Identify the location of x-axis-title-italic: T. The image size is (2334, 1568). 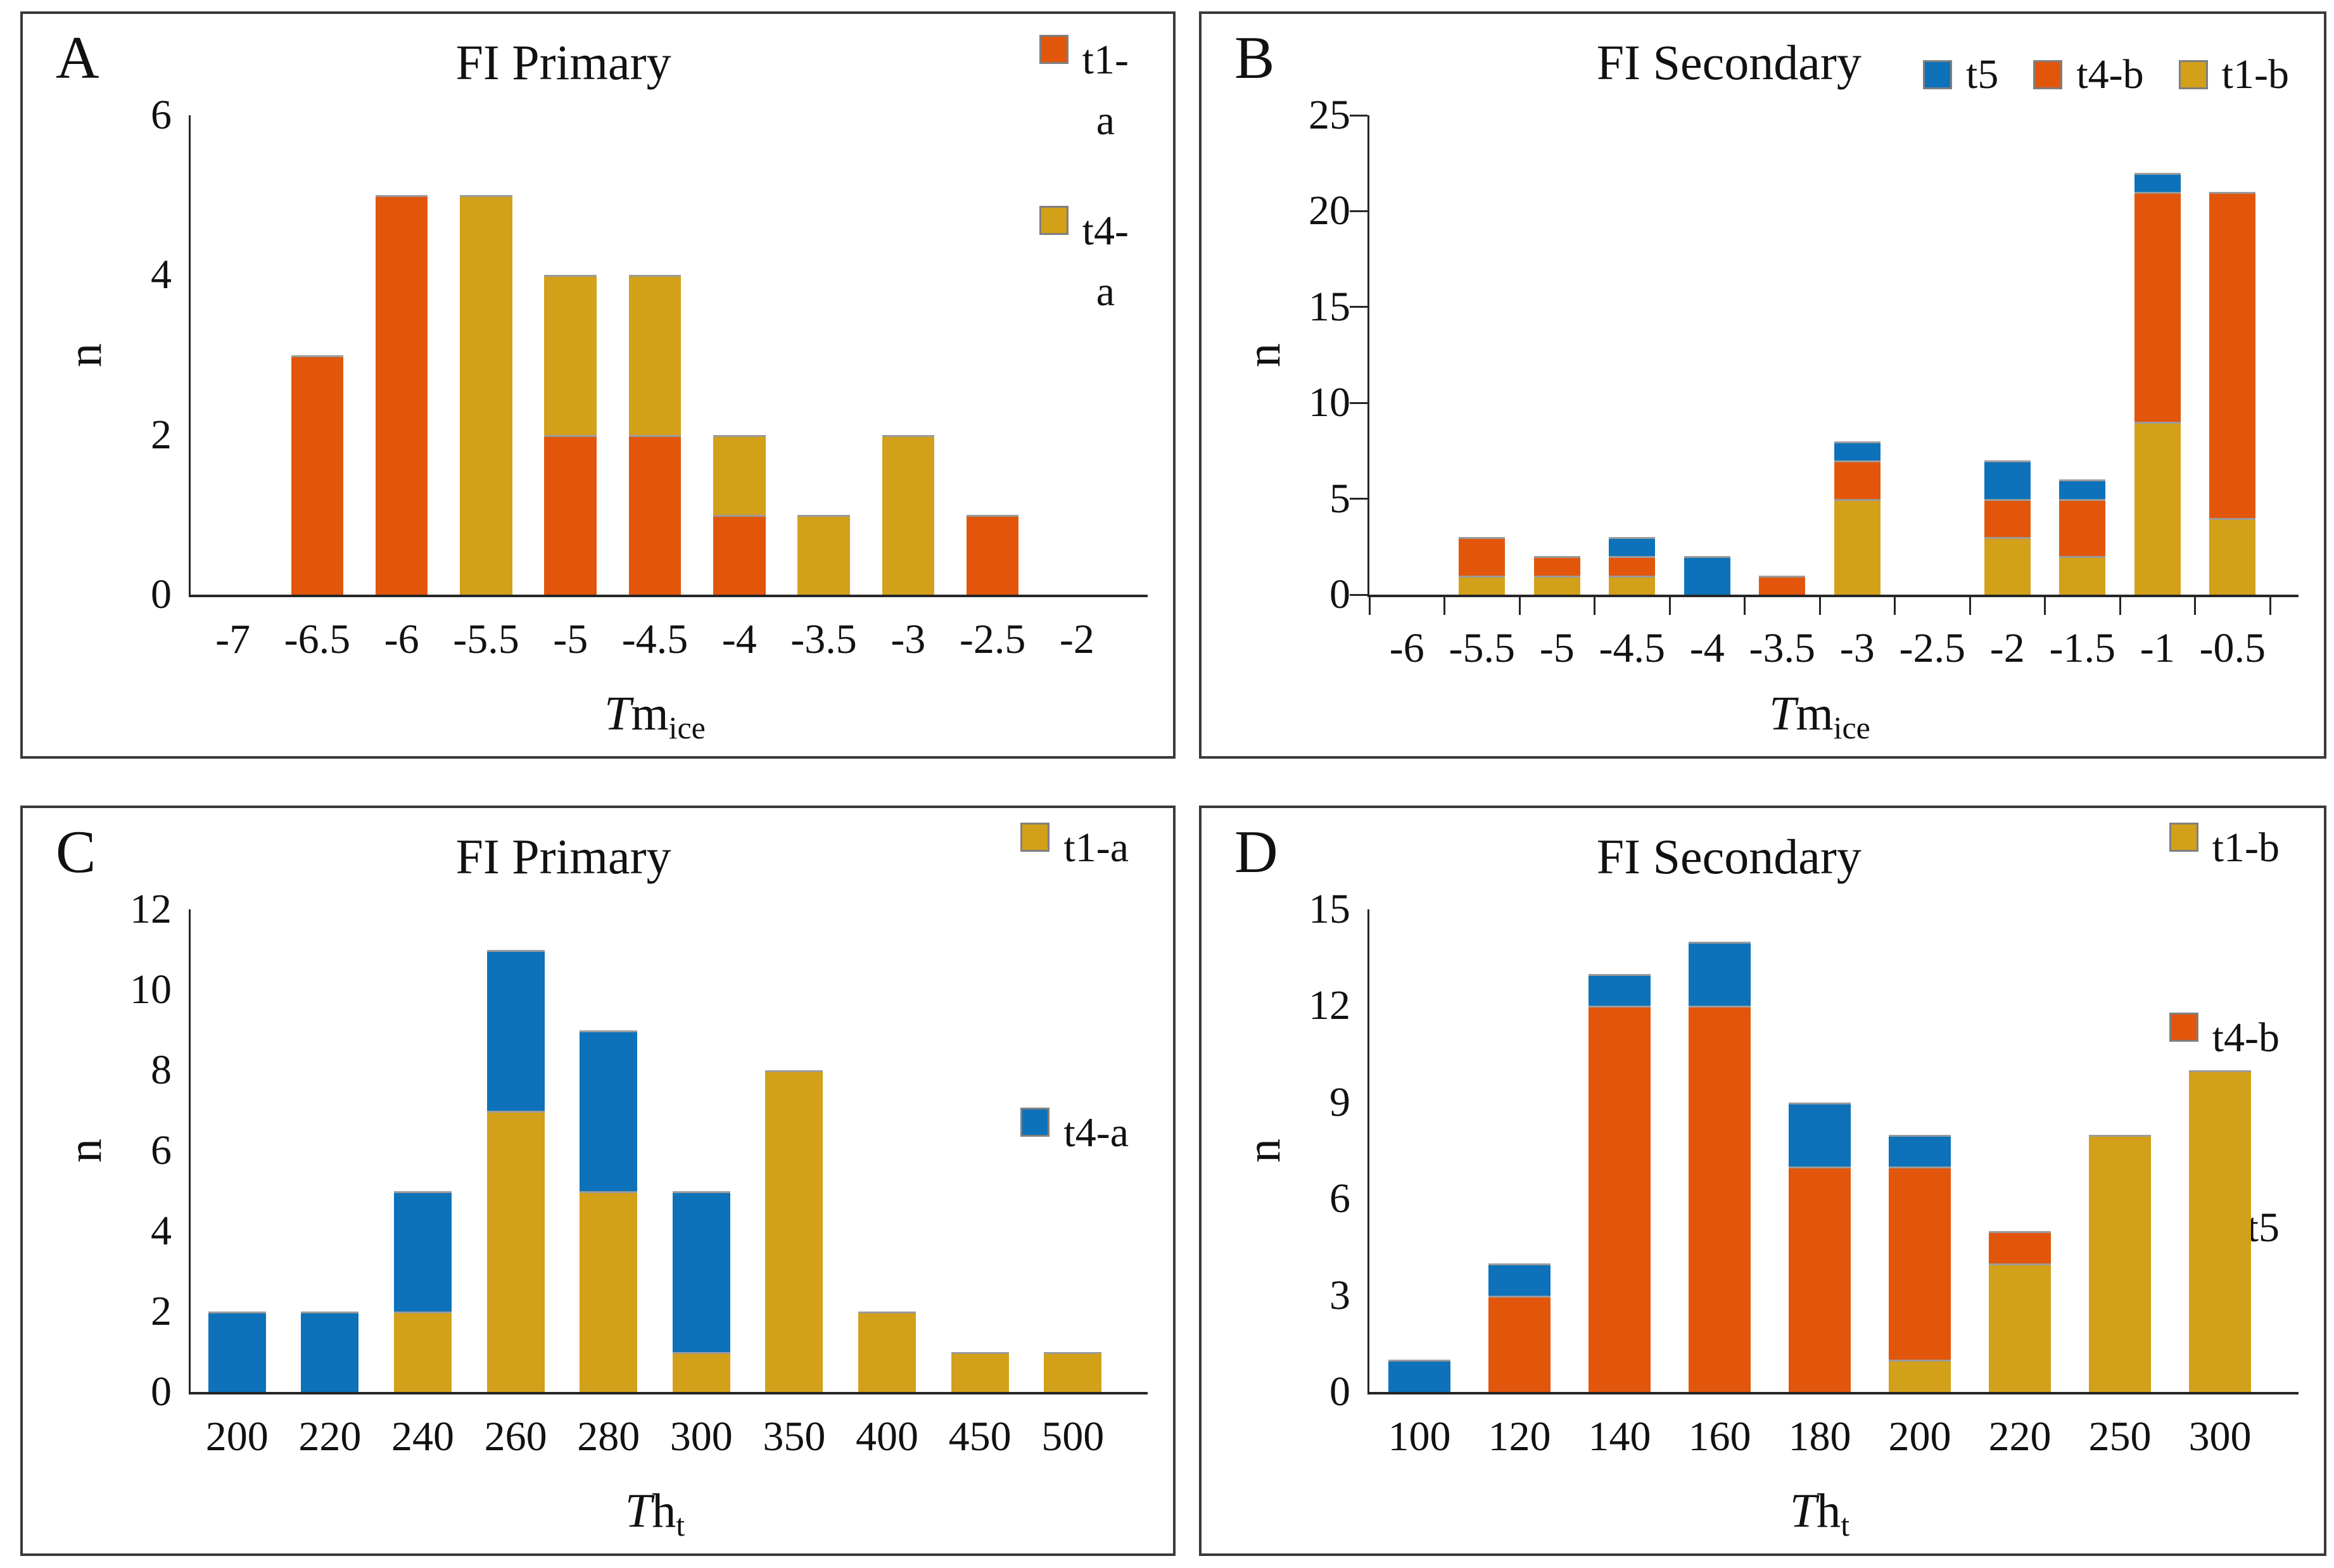
(1782, 714).